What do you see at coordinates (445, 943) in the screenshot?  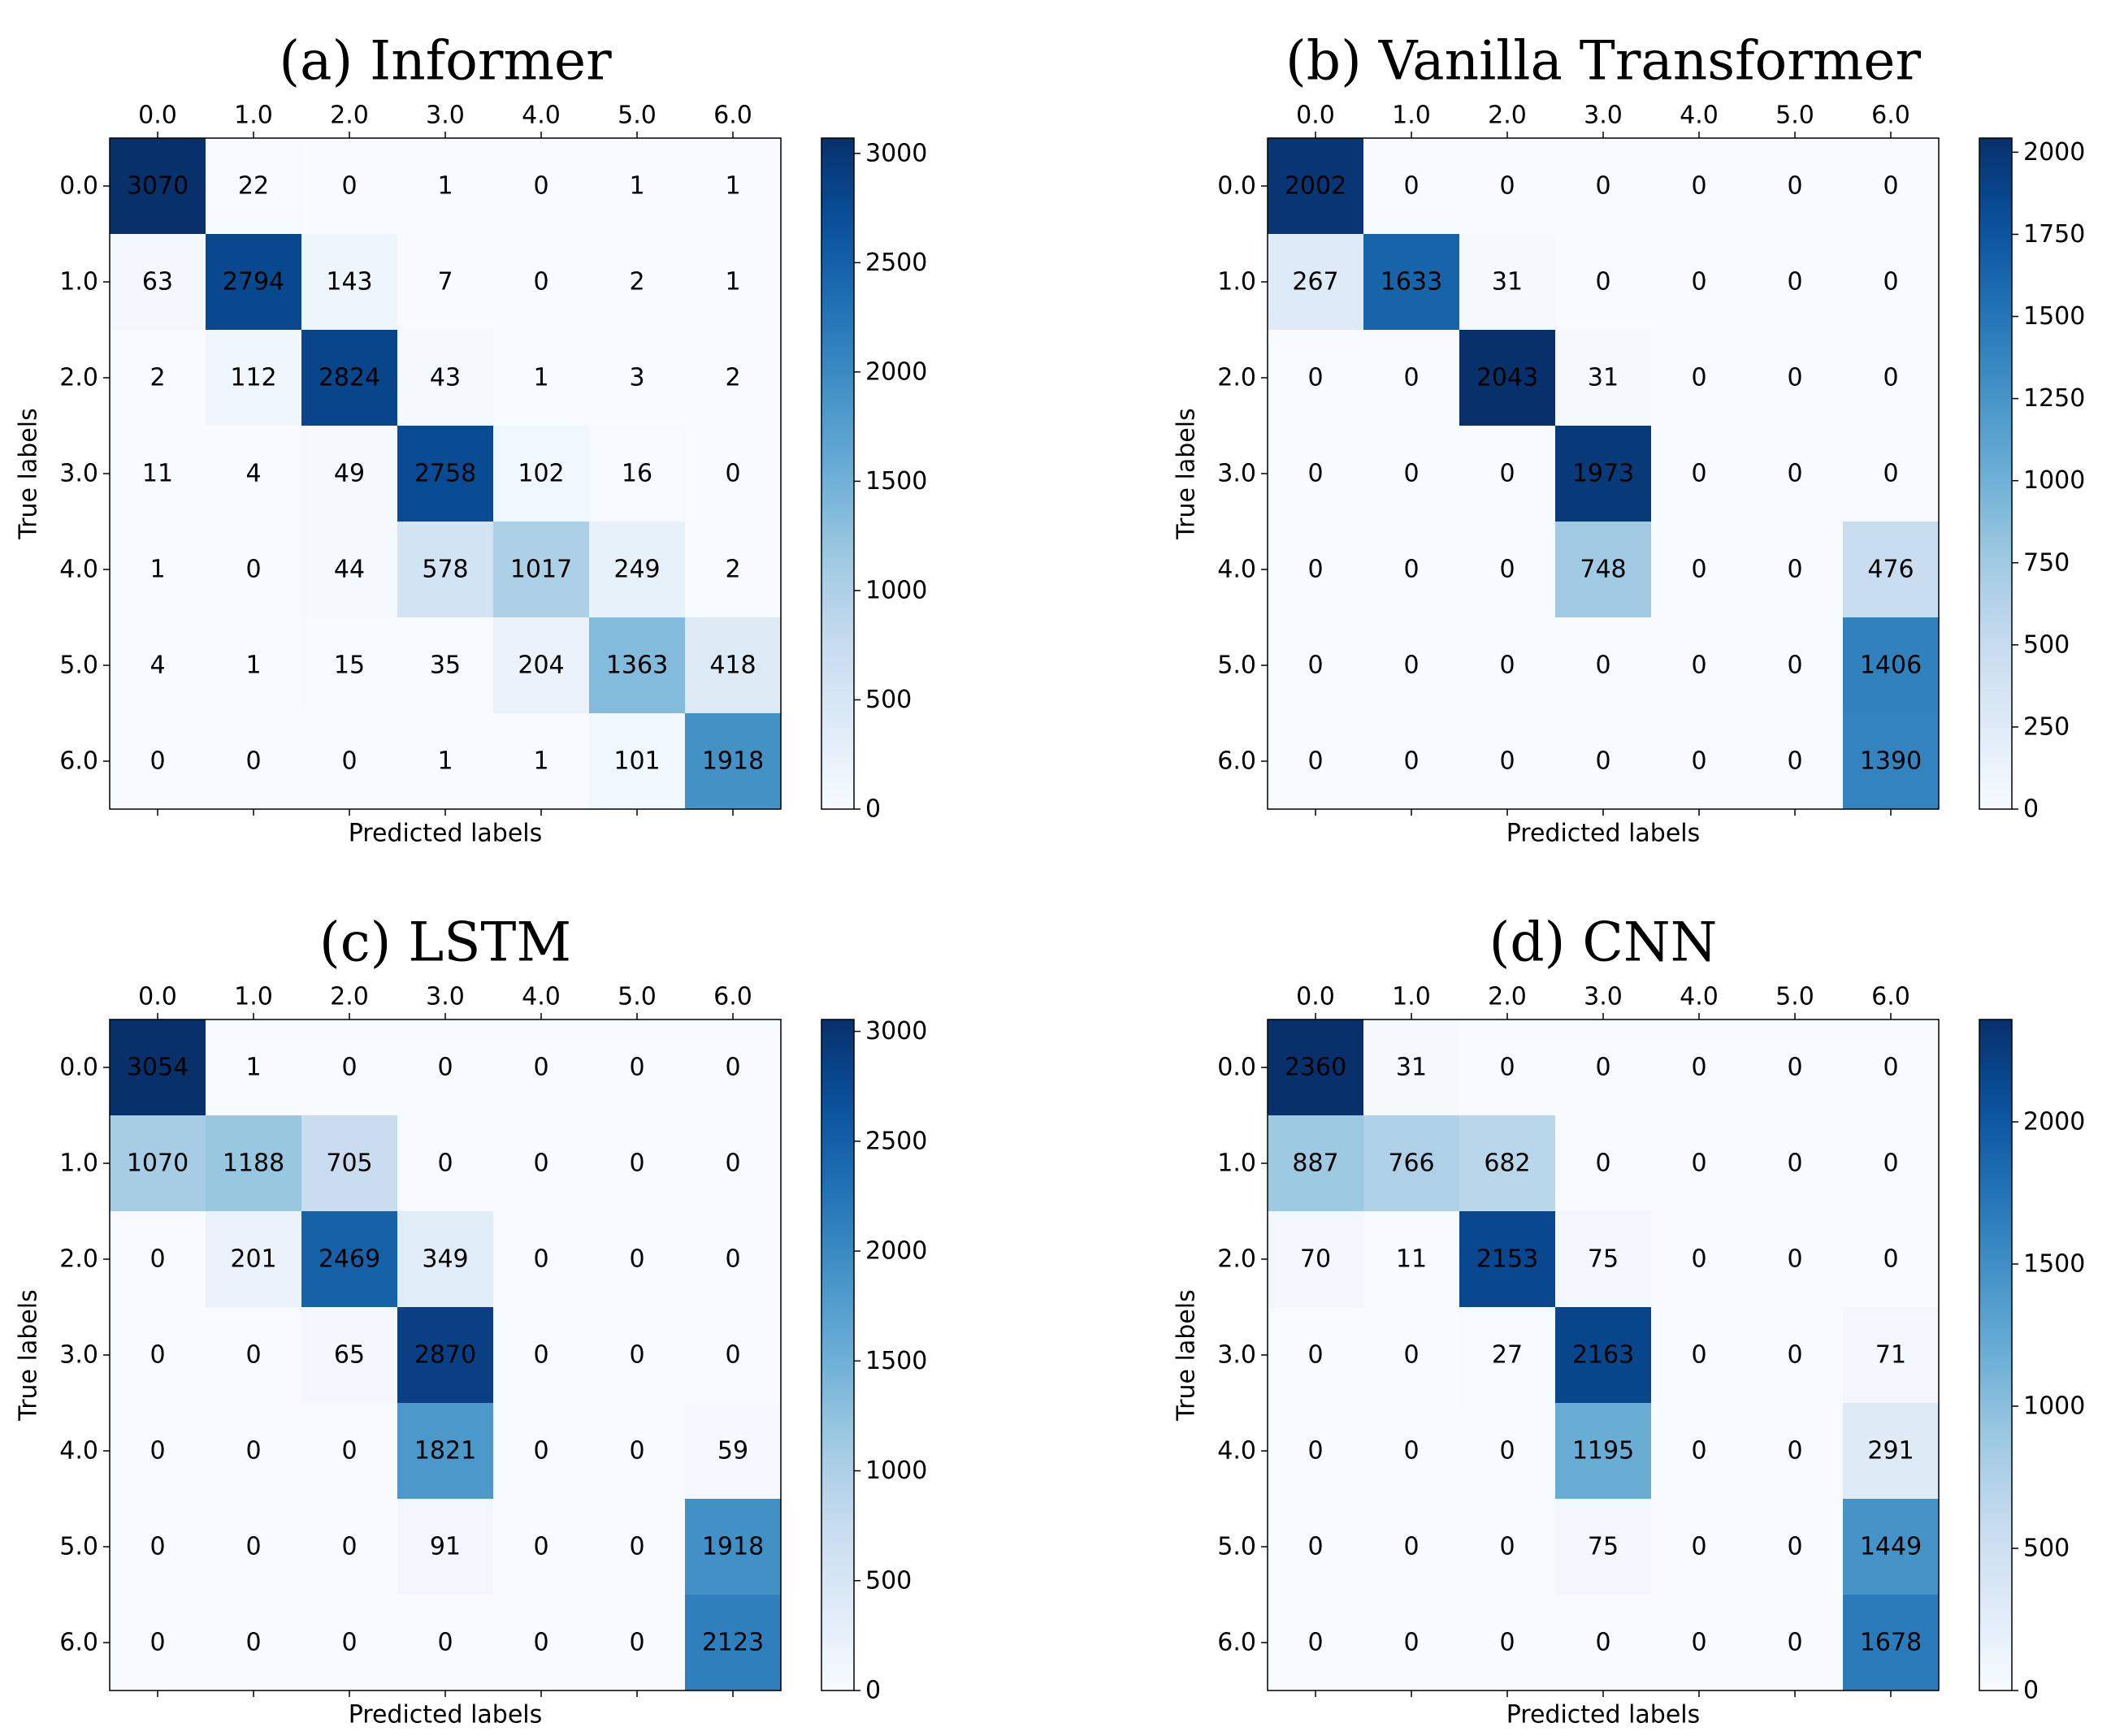 I see `panel-title: (c) LSTM` at bounding box center [445, 943].